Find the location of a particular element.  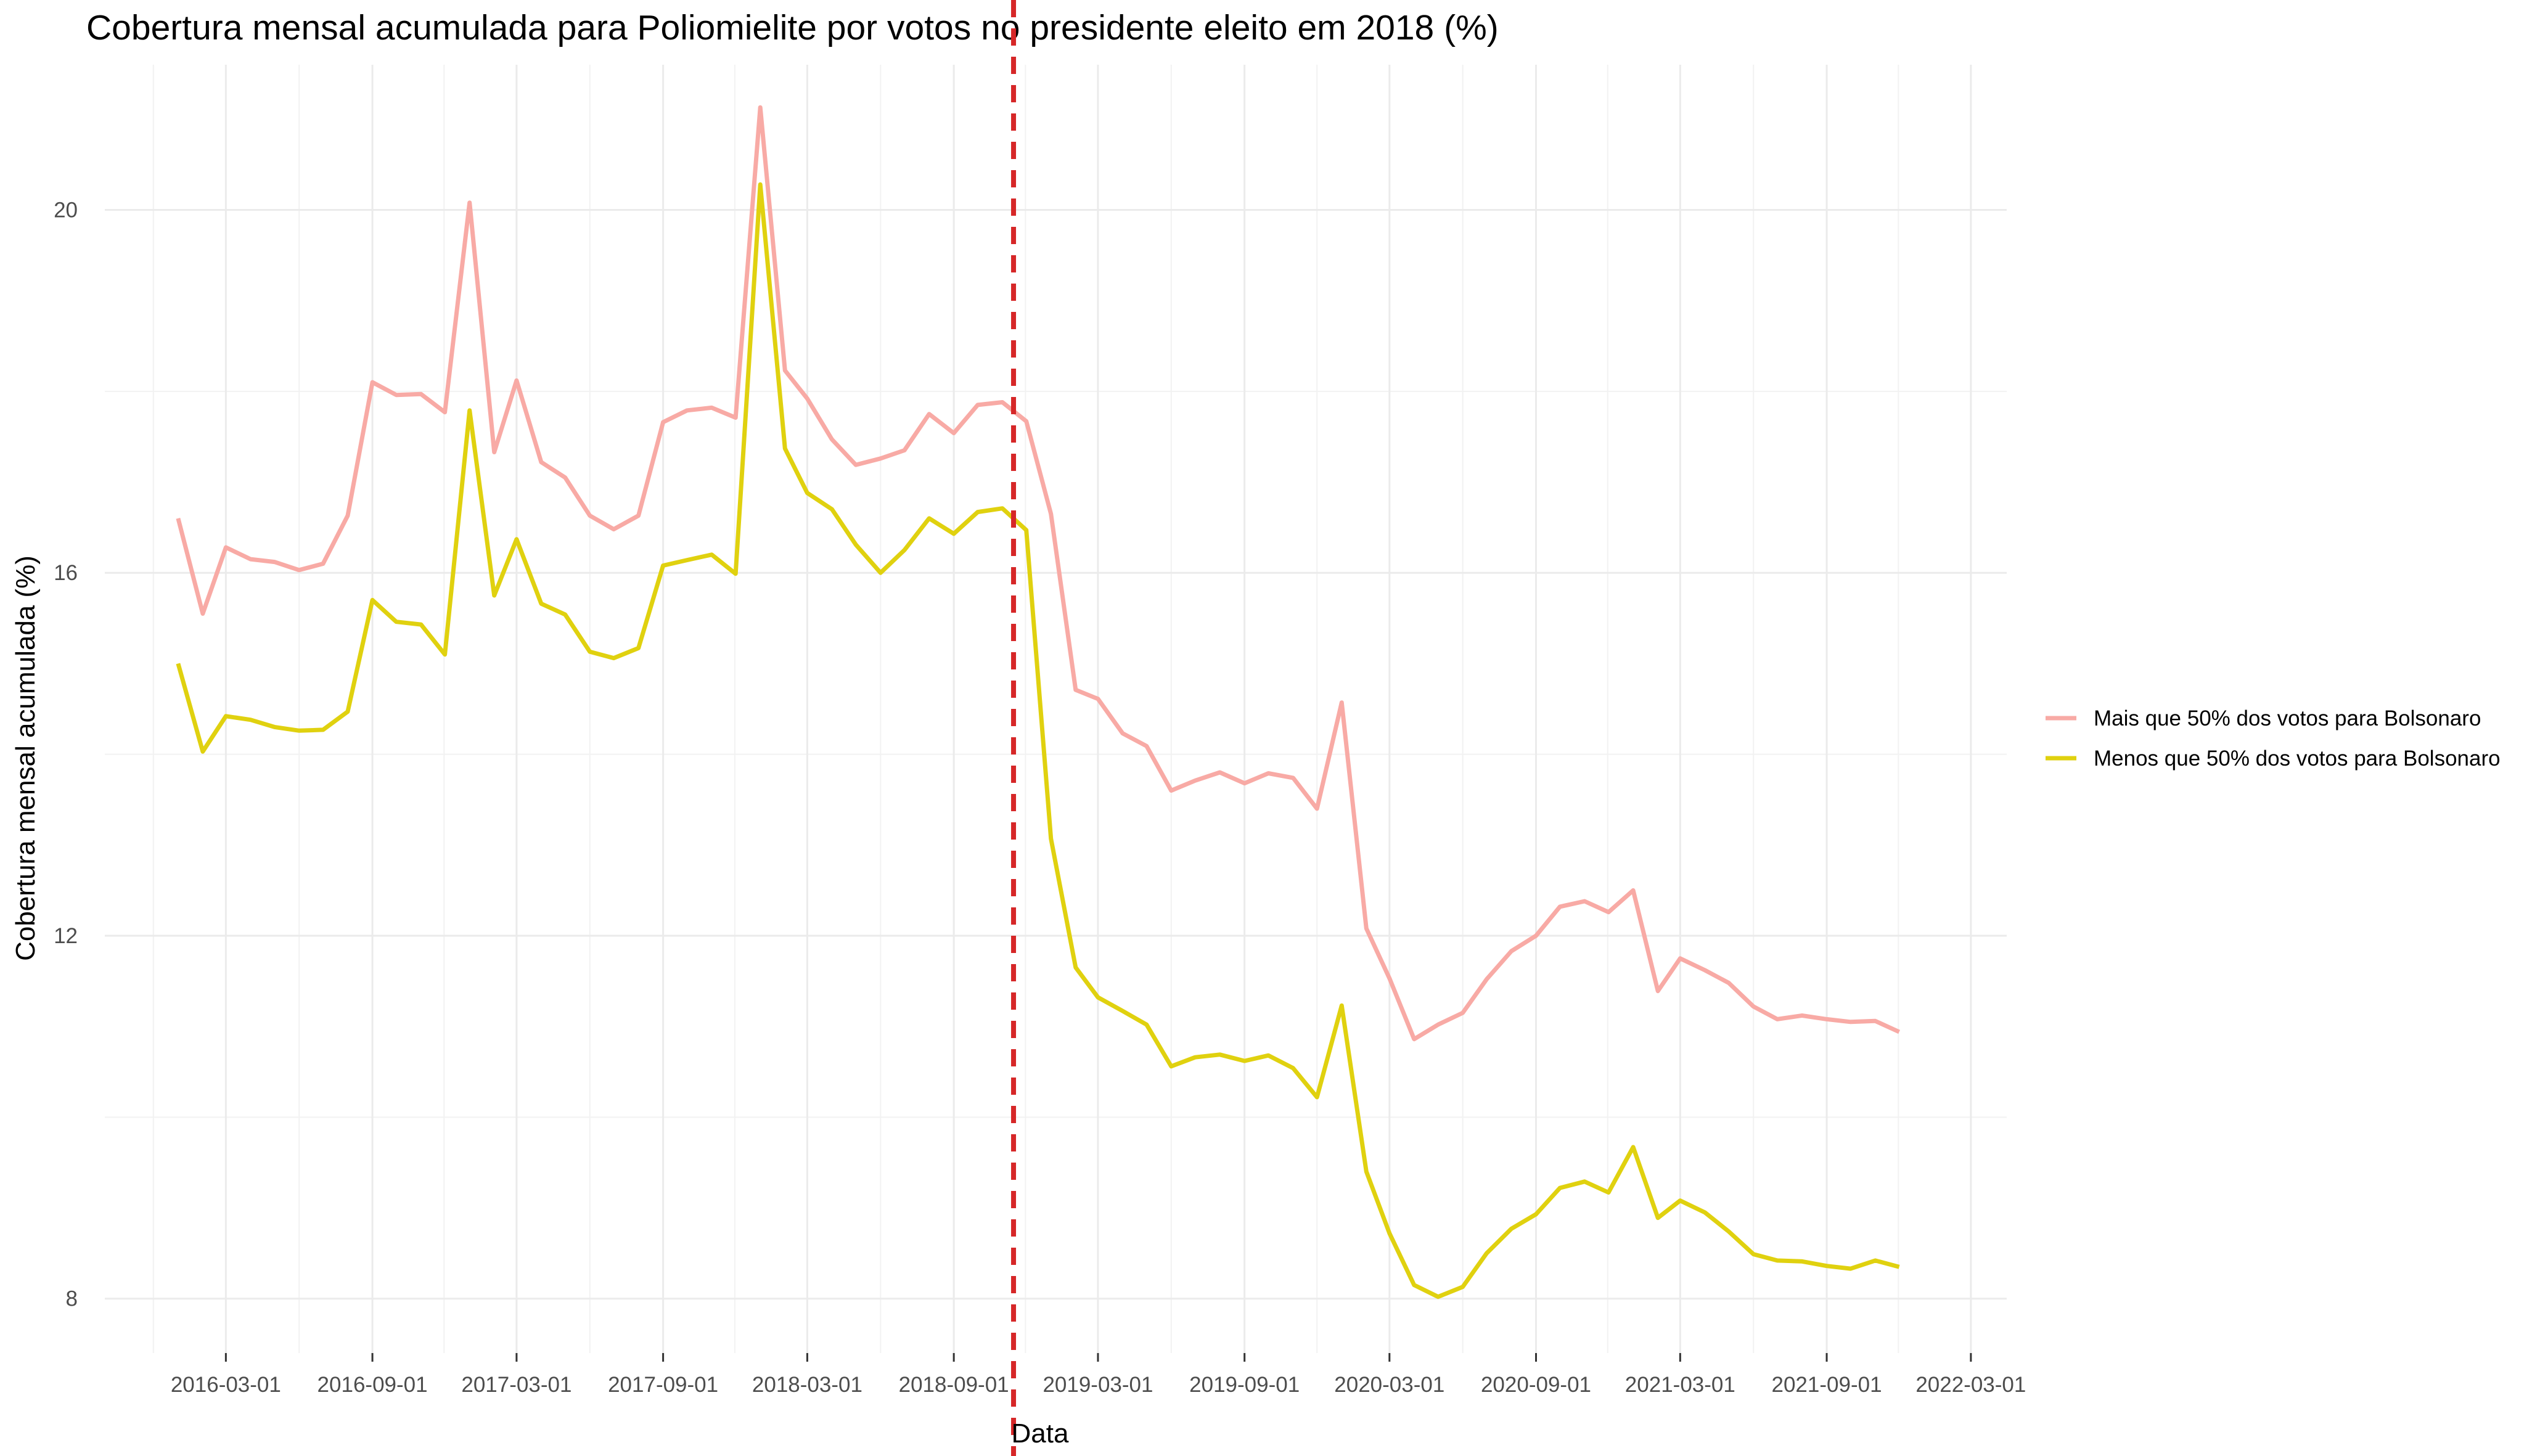

legend-label-1: Mais que 50% dos votos para Bolsonaro is located at coordinates (2287, 718).